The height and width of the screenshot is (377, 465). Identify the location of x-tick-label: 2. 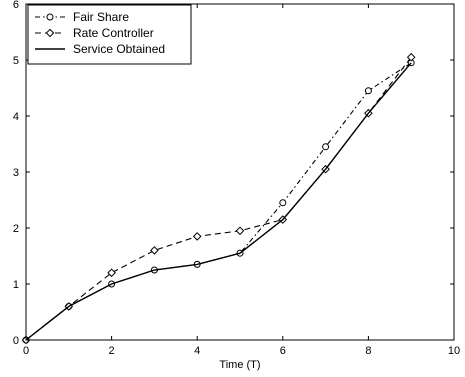
(112, 351).